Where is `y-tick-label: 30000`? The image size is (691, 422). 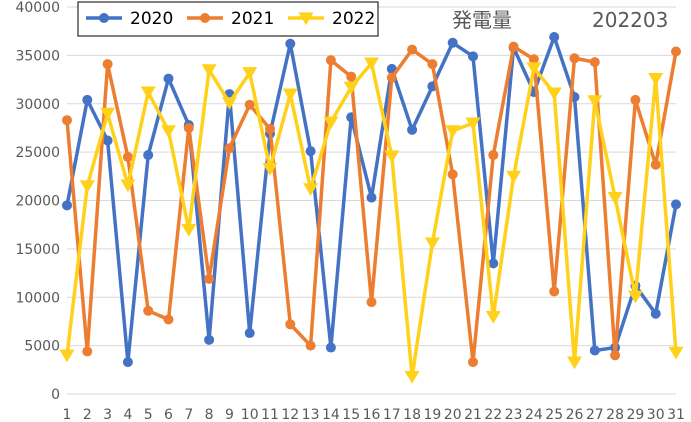
y-tick-label: 30000 is located at coordinates (37, 105).